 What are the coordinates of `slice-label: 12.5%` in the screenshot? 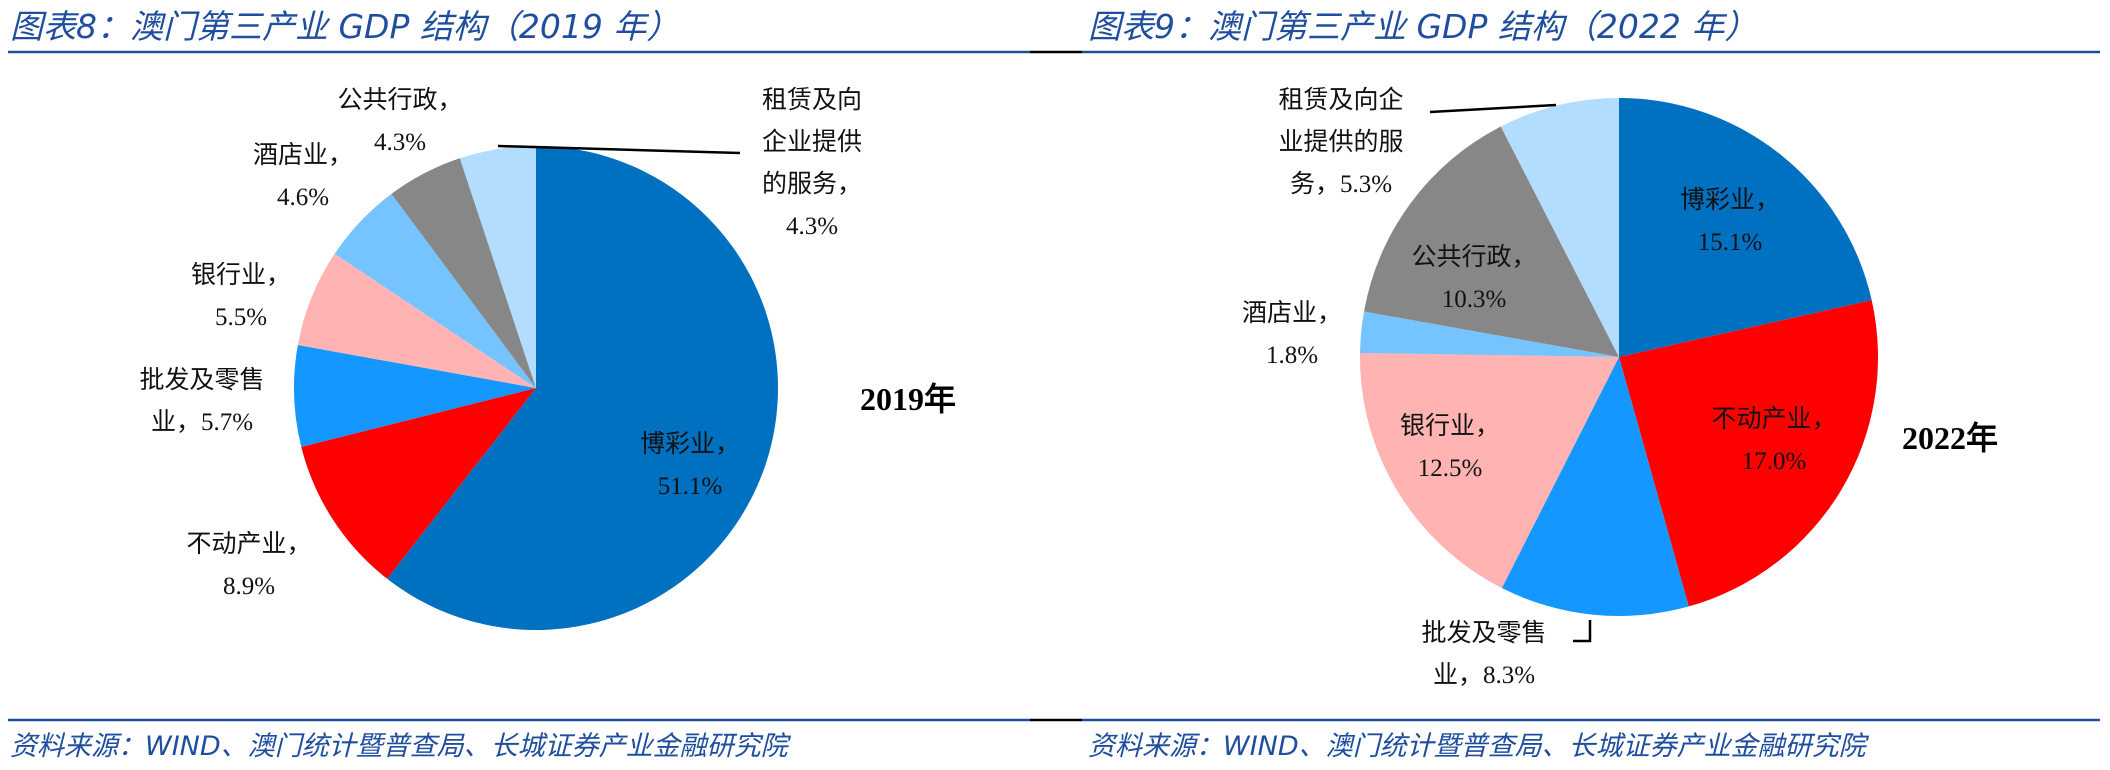 It's located at (1450, 468).